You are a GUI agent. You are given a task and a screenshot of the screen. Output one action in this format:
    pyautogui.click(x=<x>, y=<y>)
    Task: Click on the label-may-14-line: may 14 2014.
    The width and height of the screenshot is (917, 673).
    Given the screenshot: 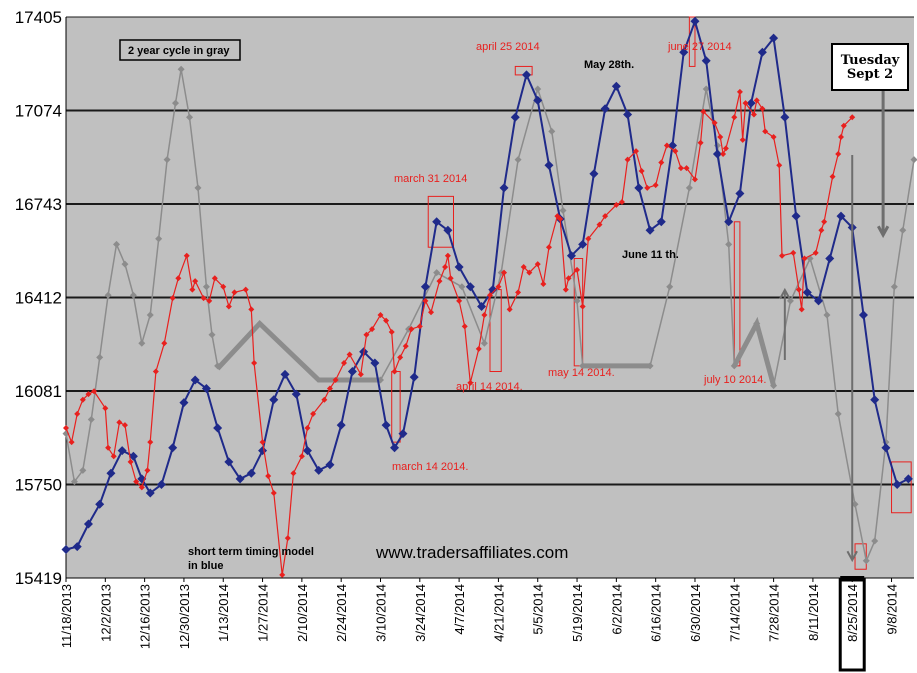 What is the action you would take?
    pyautogui.click(x=581, y=373)
    